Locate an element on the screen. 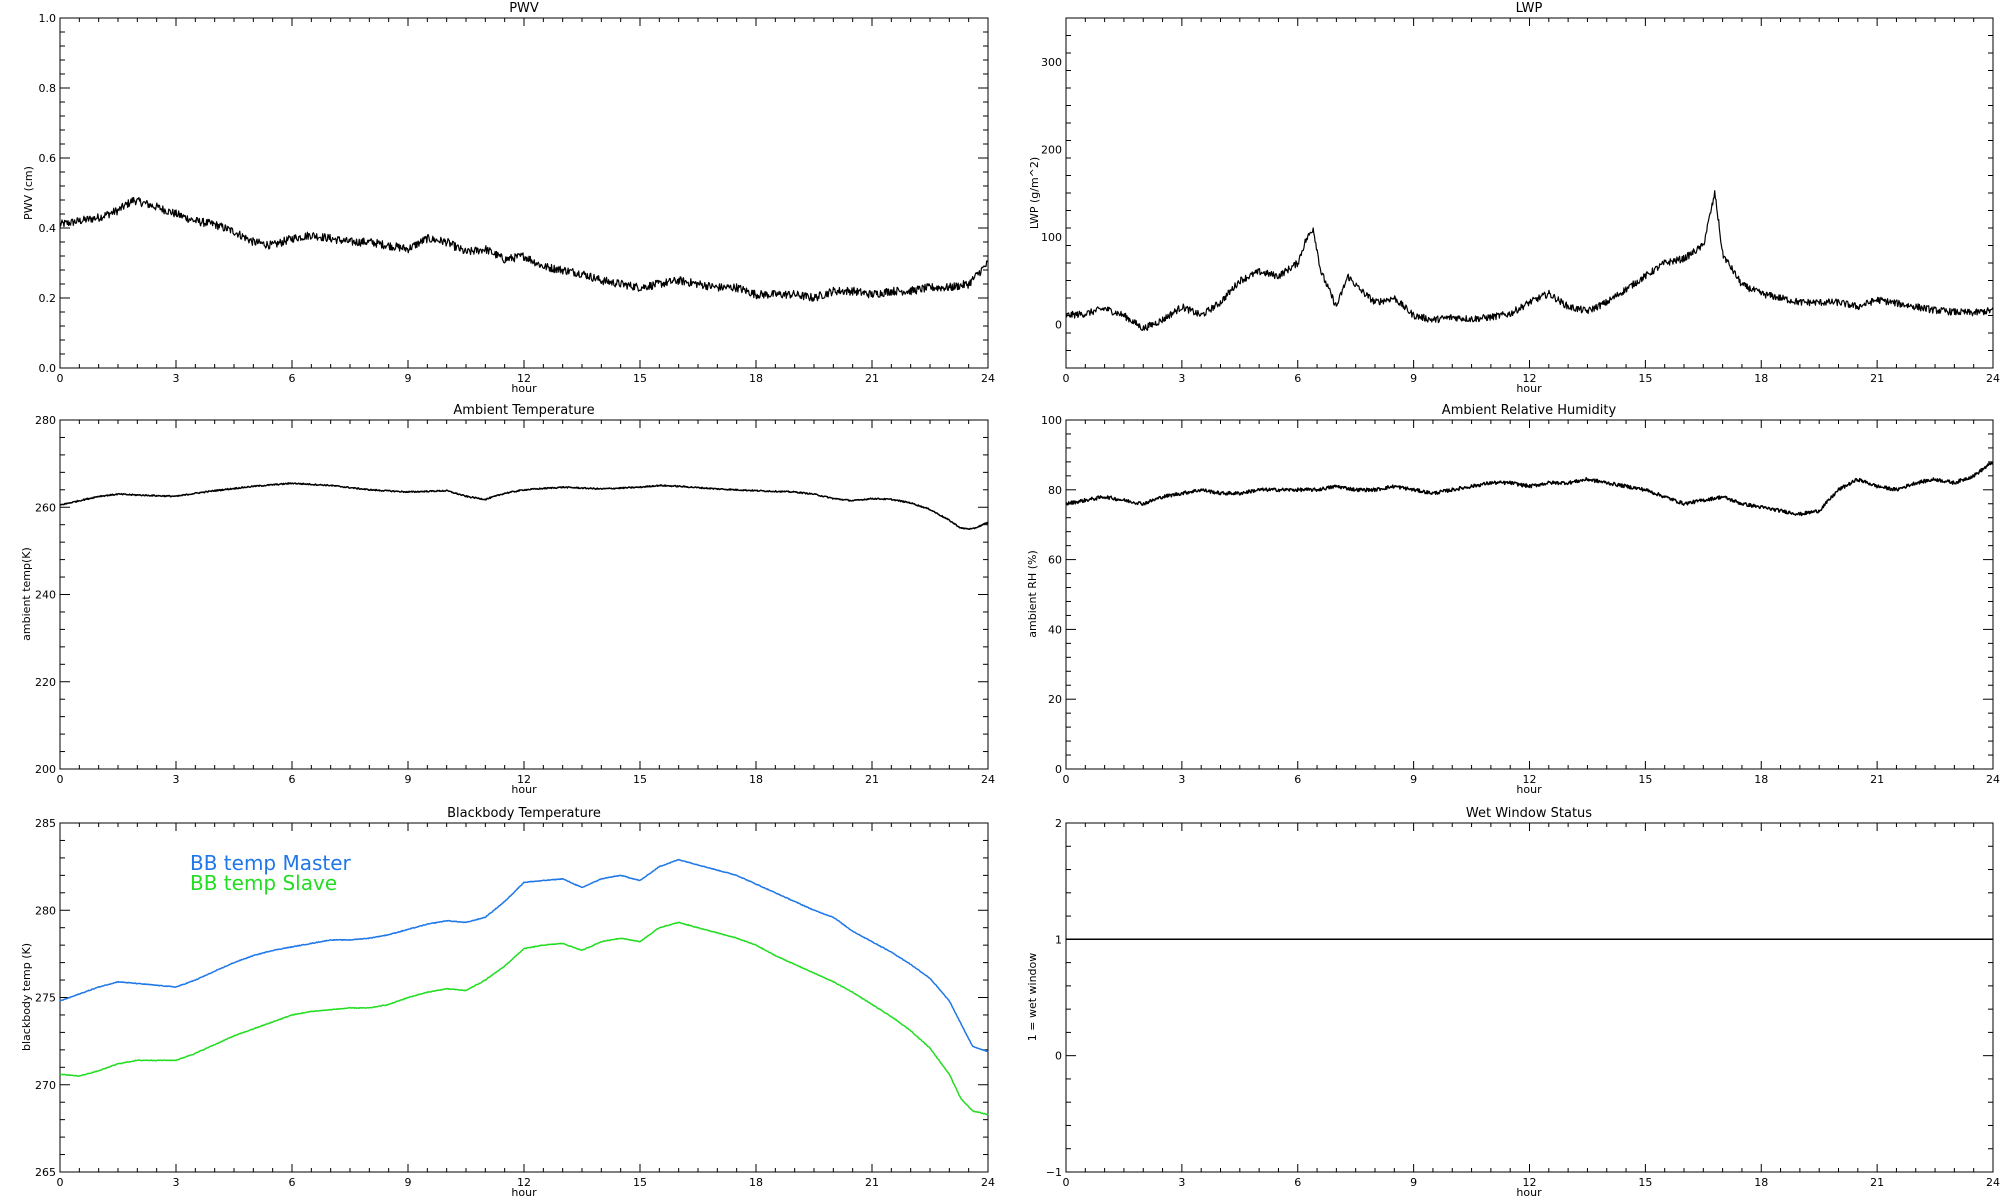 This screenshot has height=1200, width=2000. y-tick-label: 200 is located at coordinates (45, 769).